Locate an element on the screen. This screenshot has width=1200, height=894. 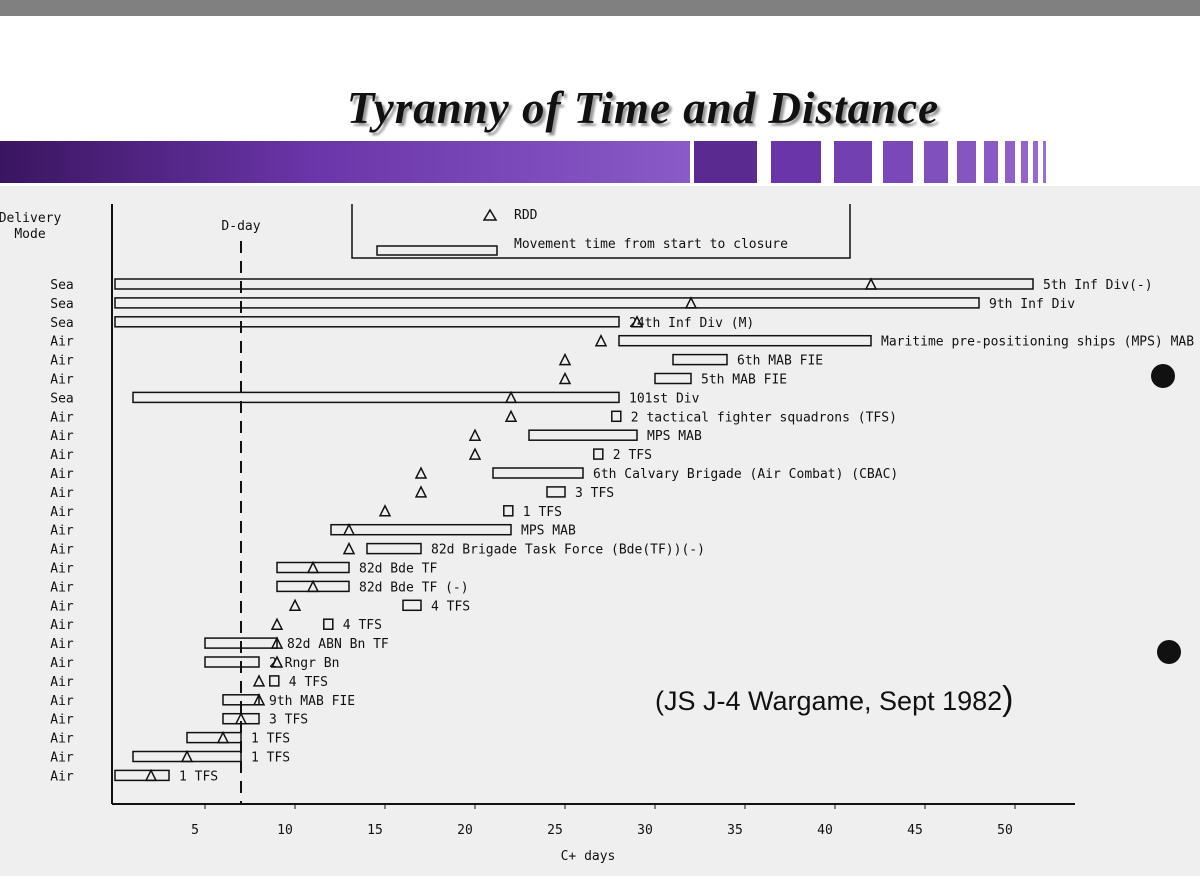
gantt-row: Sea 5th Inf Div(-) is located at coordinates (601, 285).